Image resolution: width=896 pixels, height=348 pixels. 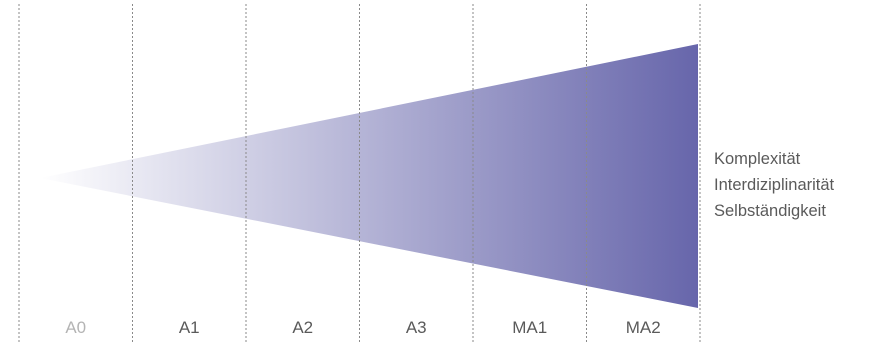 What do you see at coordinates (770, 211) in the screenshot?
I see `dimension-label: Selbständigkeit` at bounding box center [770, 211].